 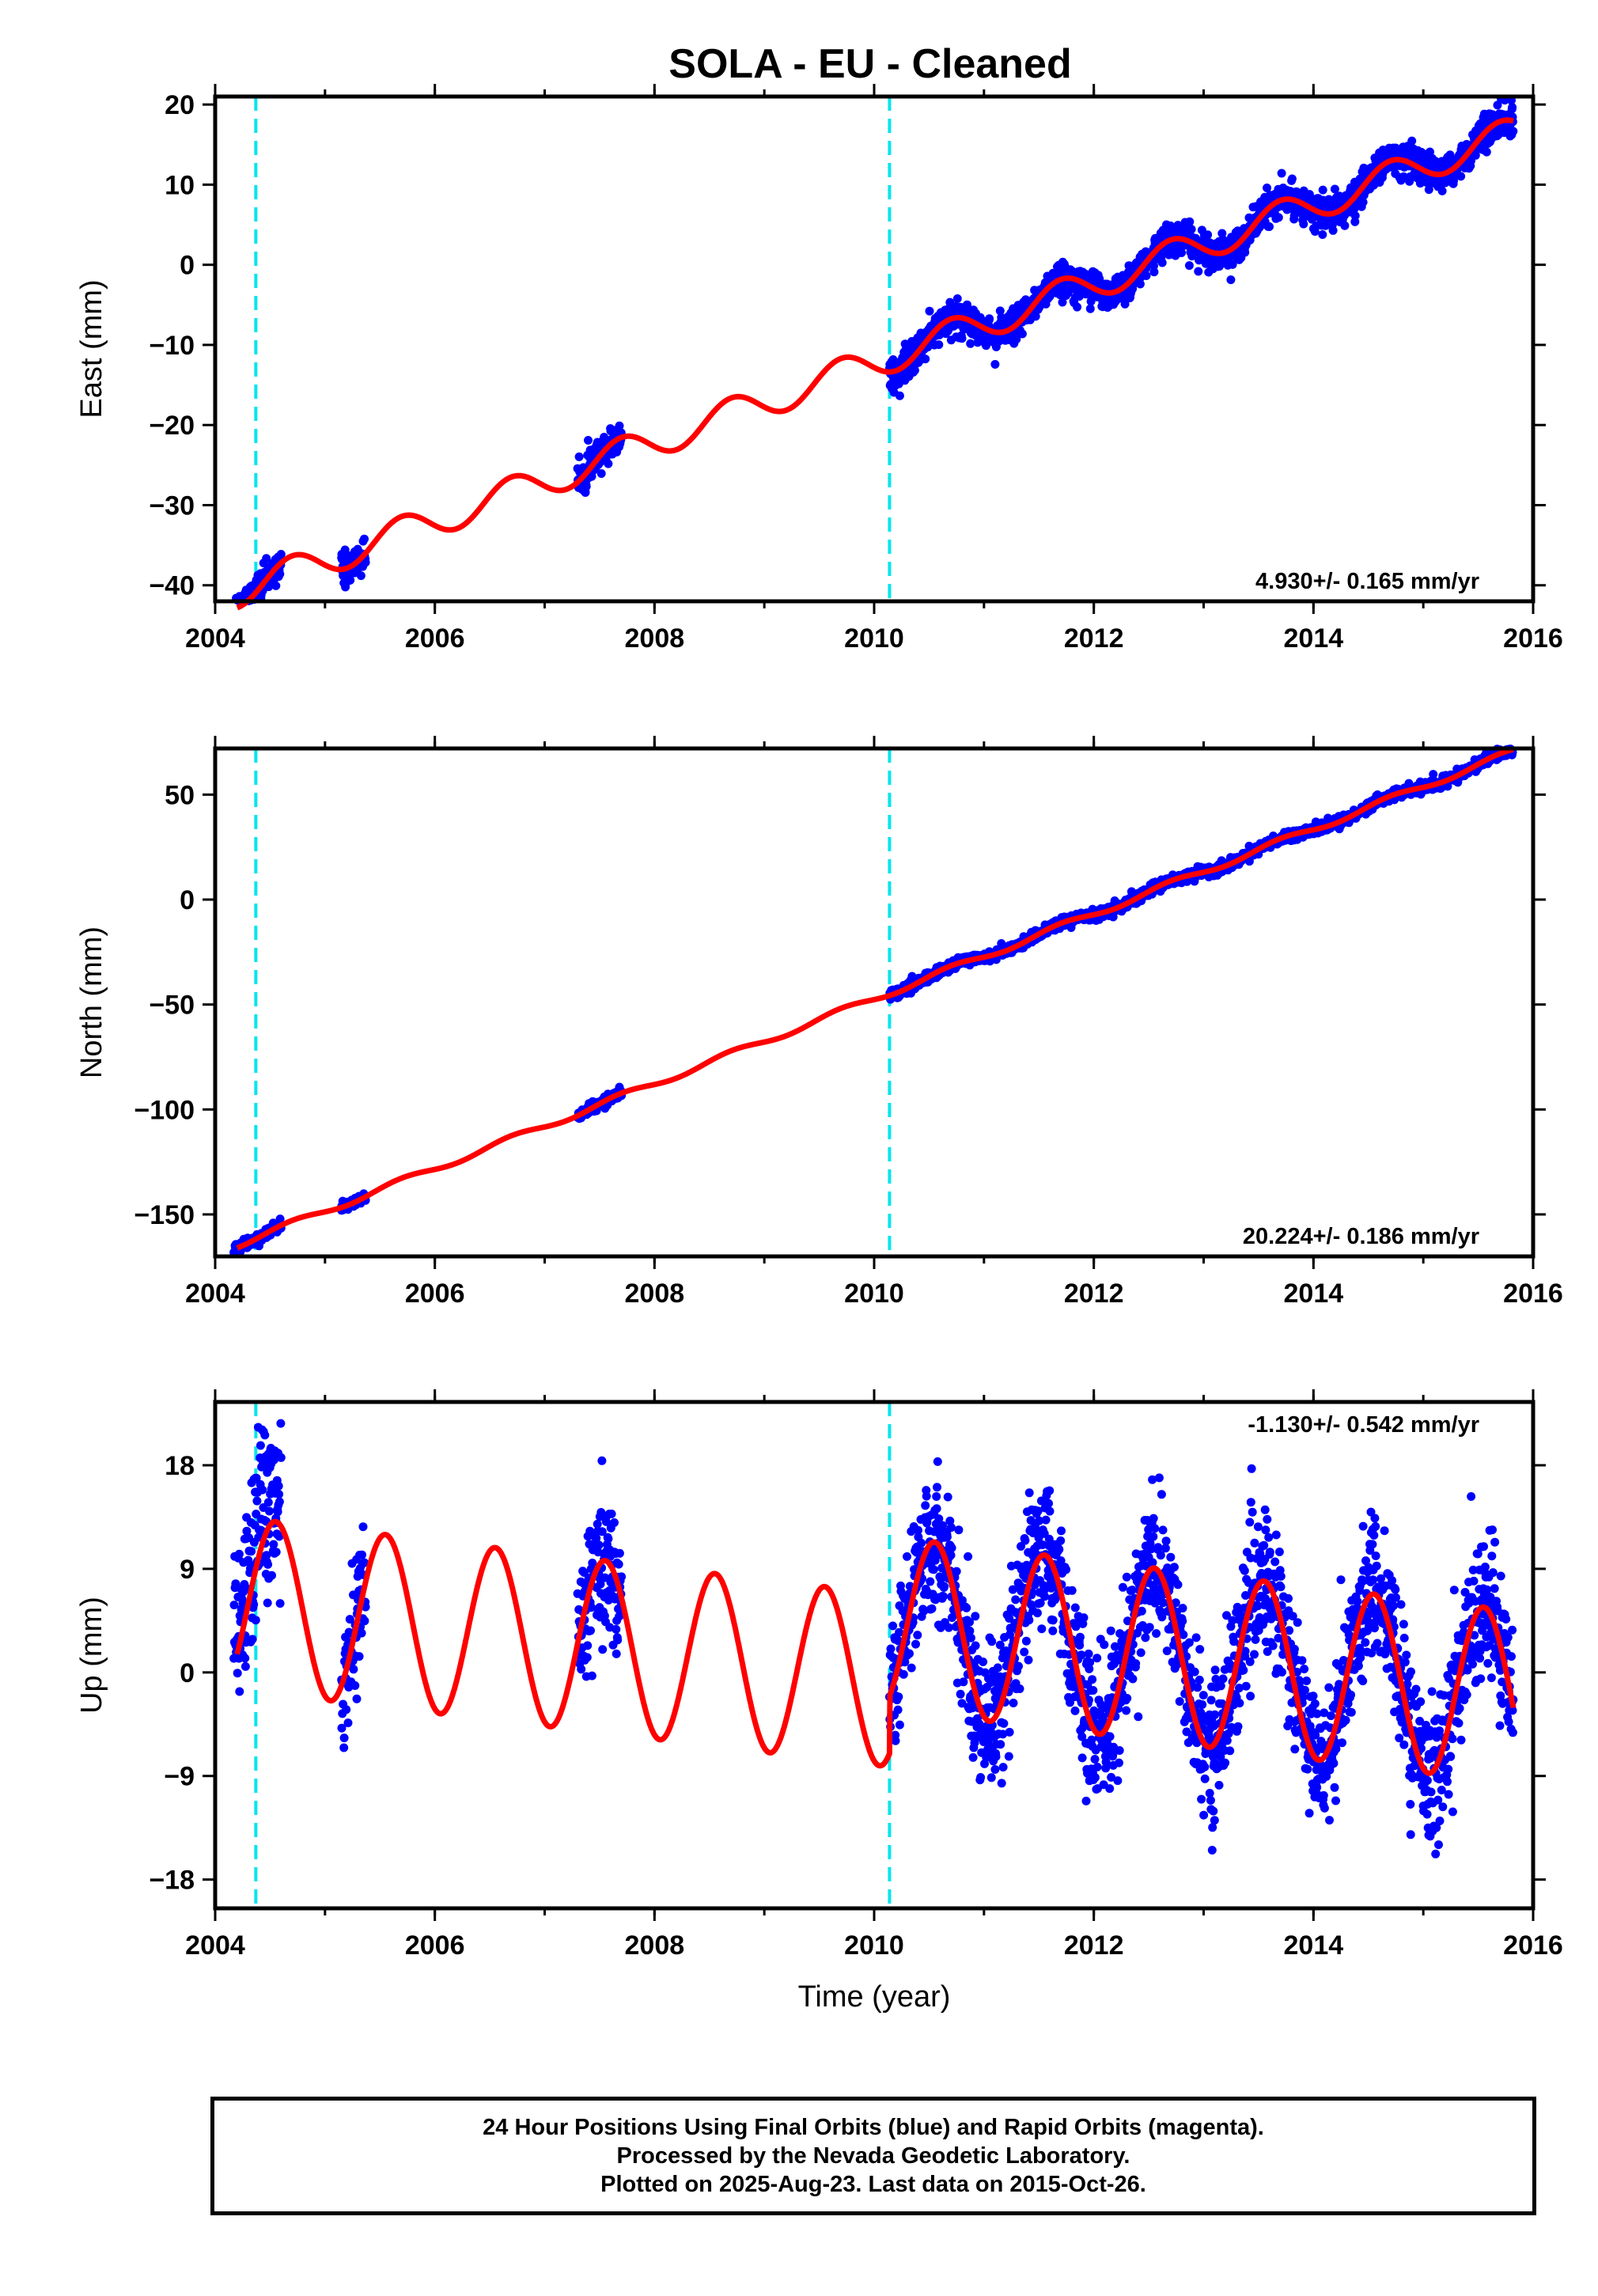 I want to click on y-tick-label: −10, so click(x=172, y=346).